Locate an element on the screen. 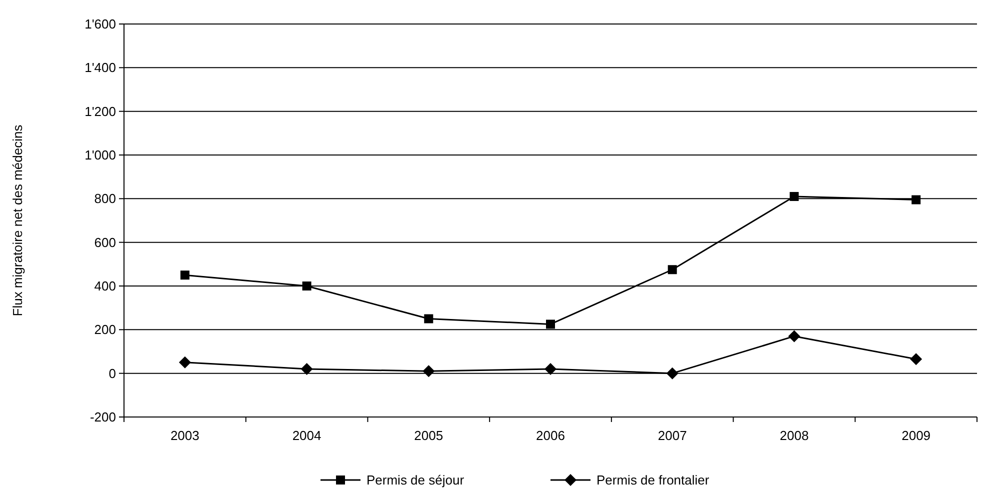 The height and width of the screenshot is (504, 993). y-tick-label: -200 is located at coordinates (103, 417).